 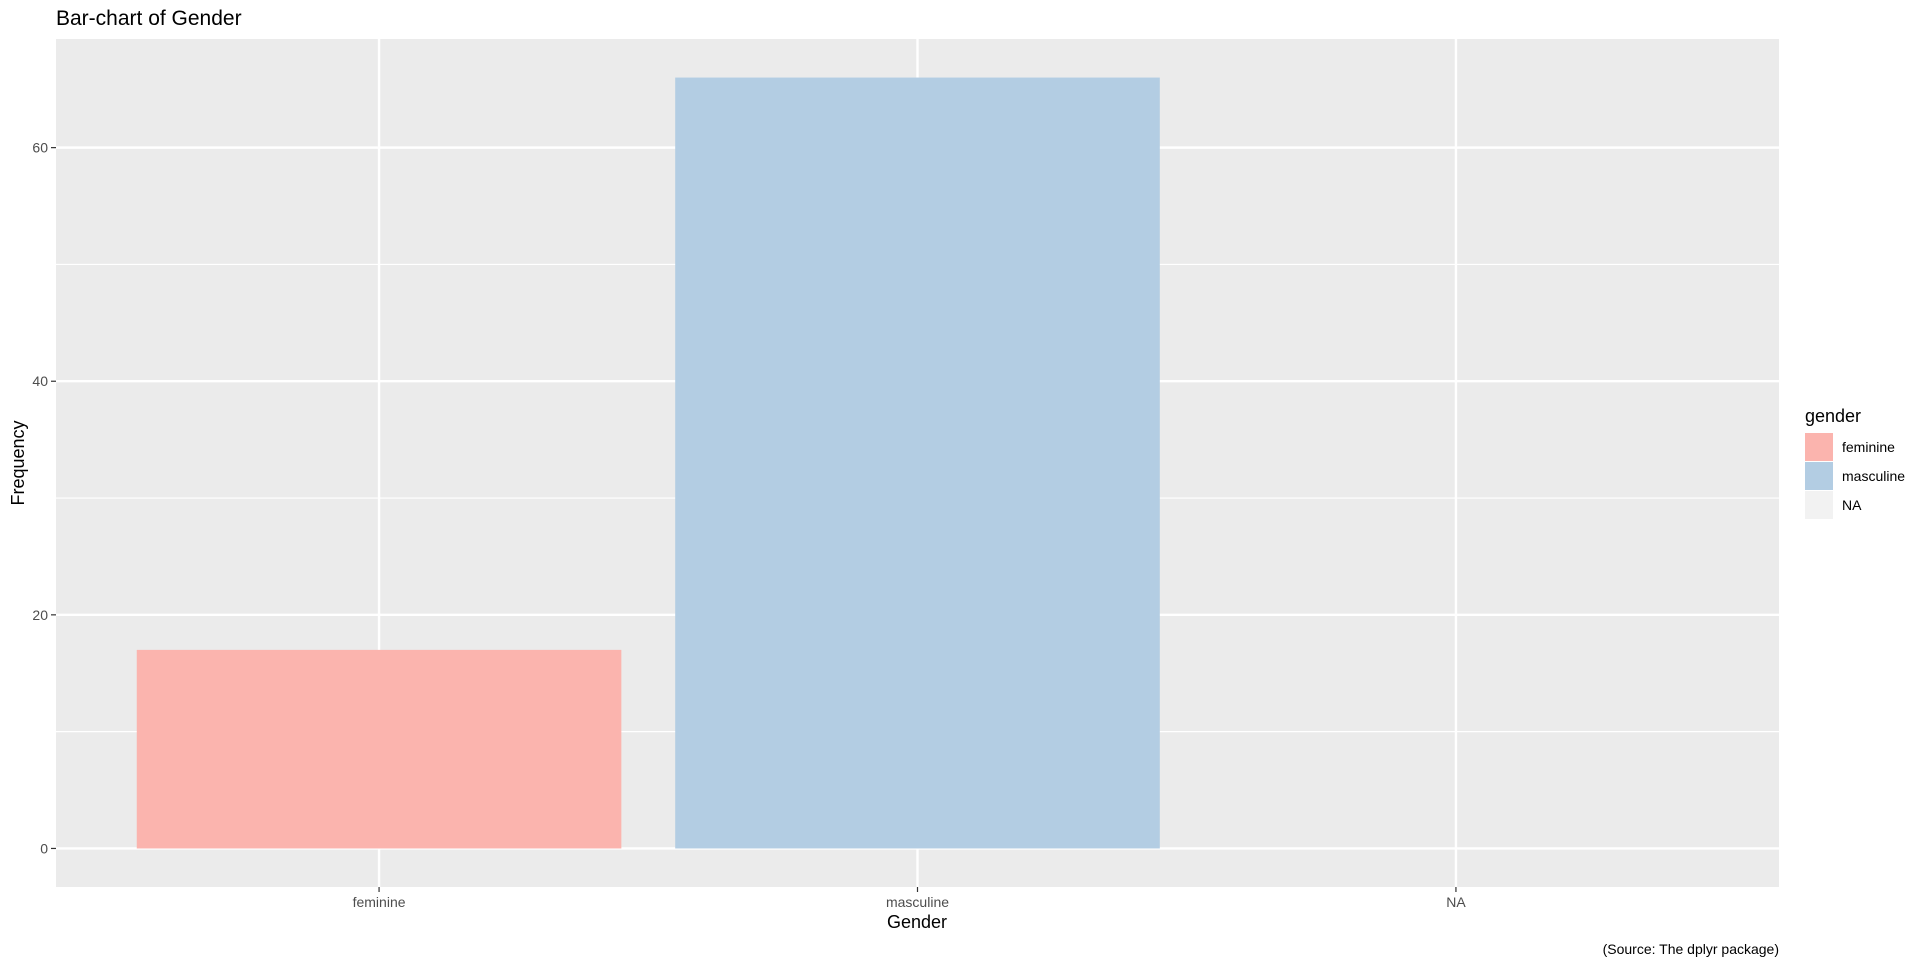 I want to click on x-axis: feminine masculine NA, so click(x=909, y=898).